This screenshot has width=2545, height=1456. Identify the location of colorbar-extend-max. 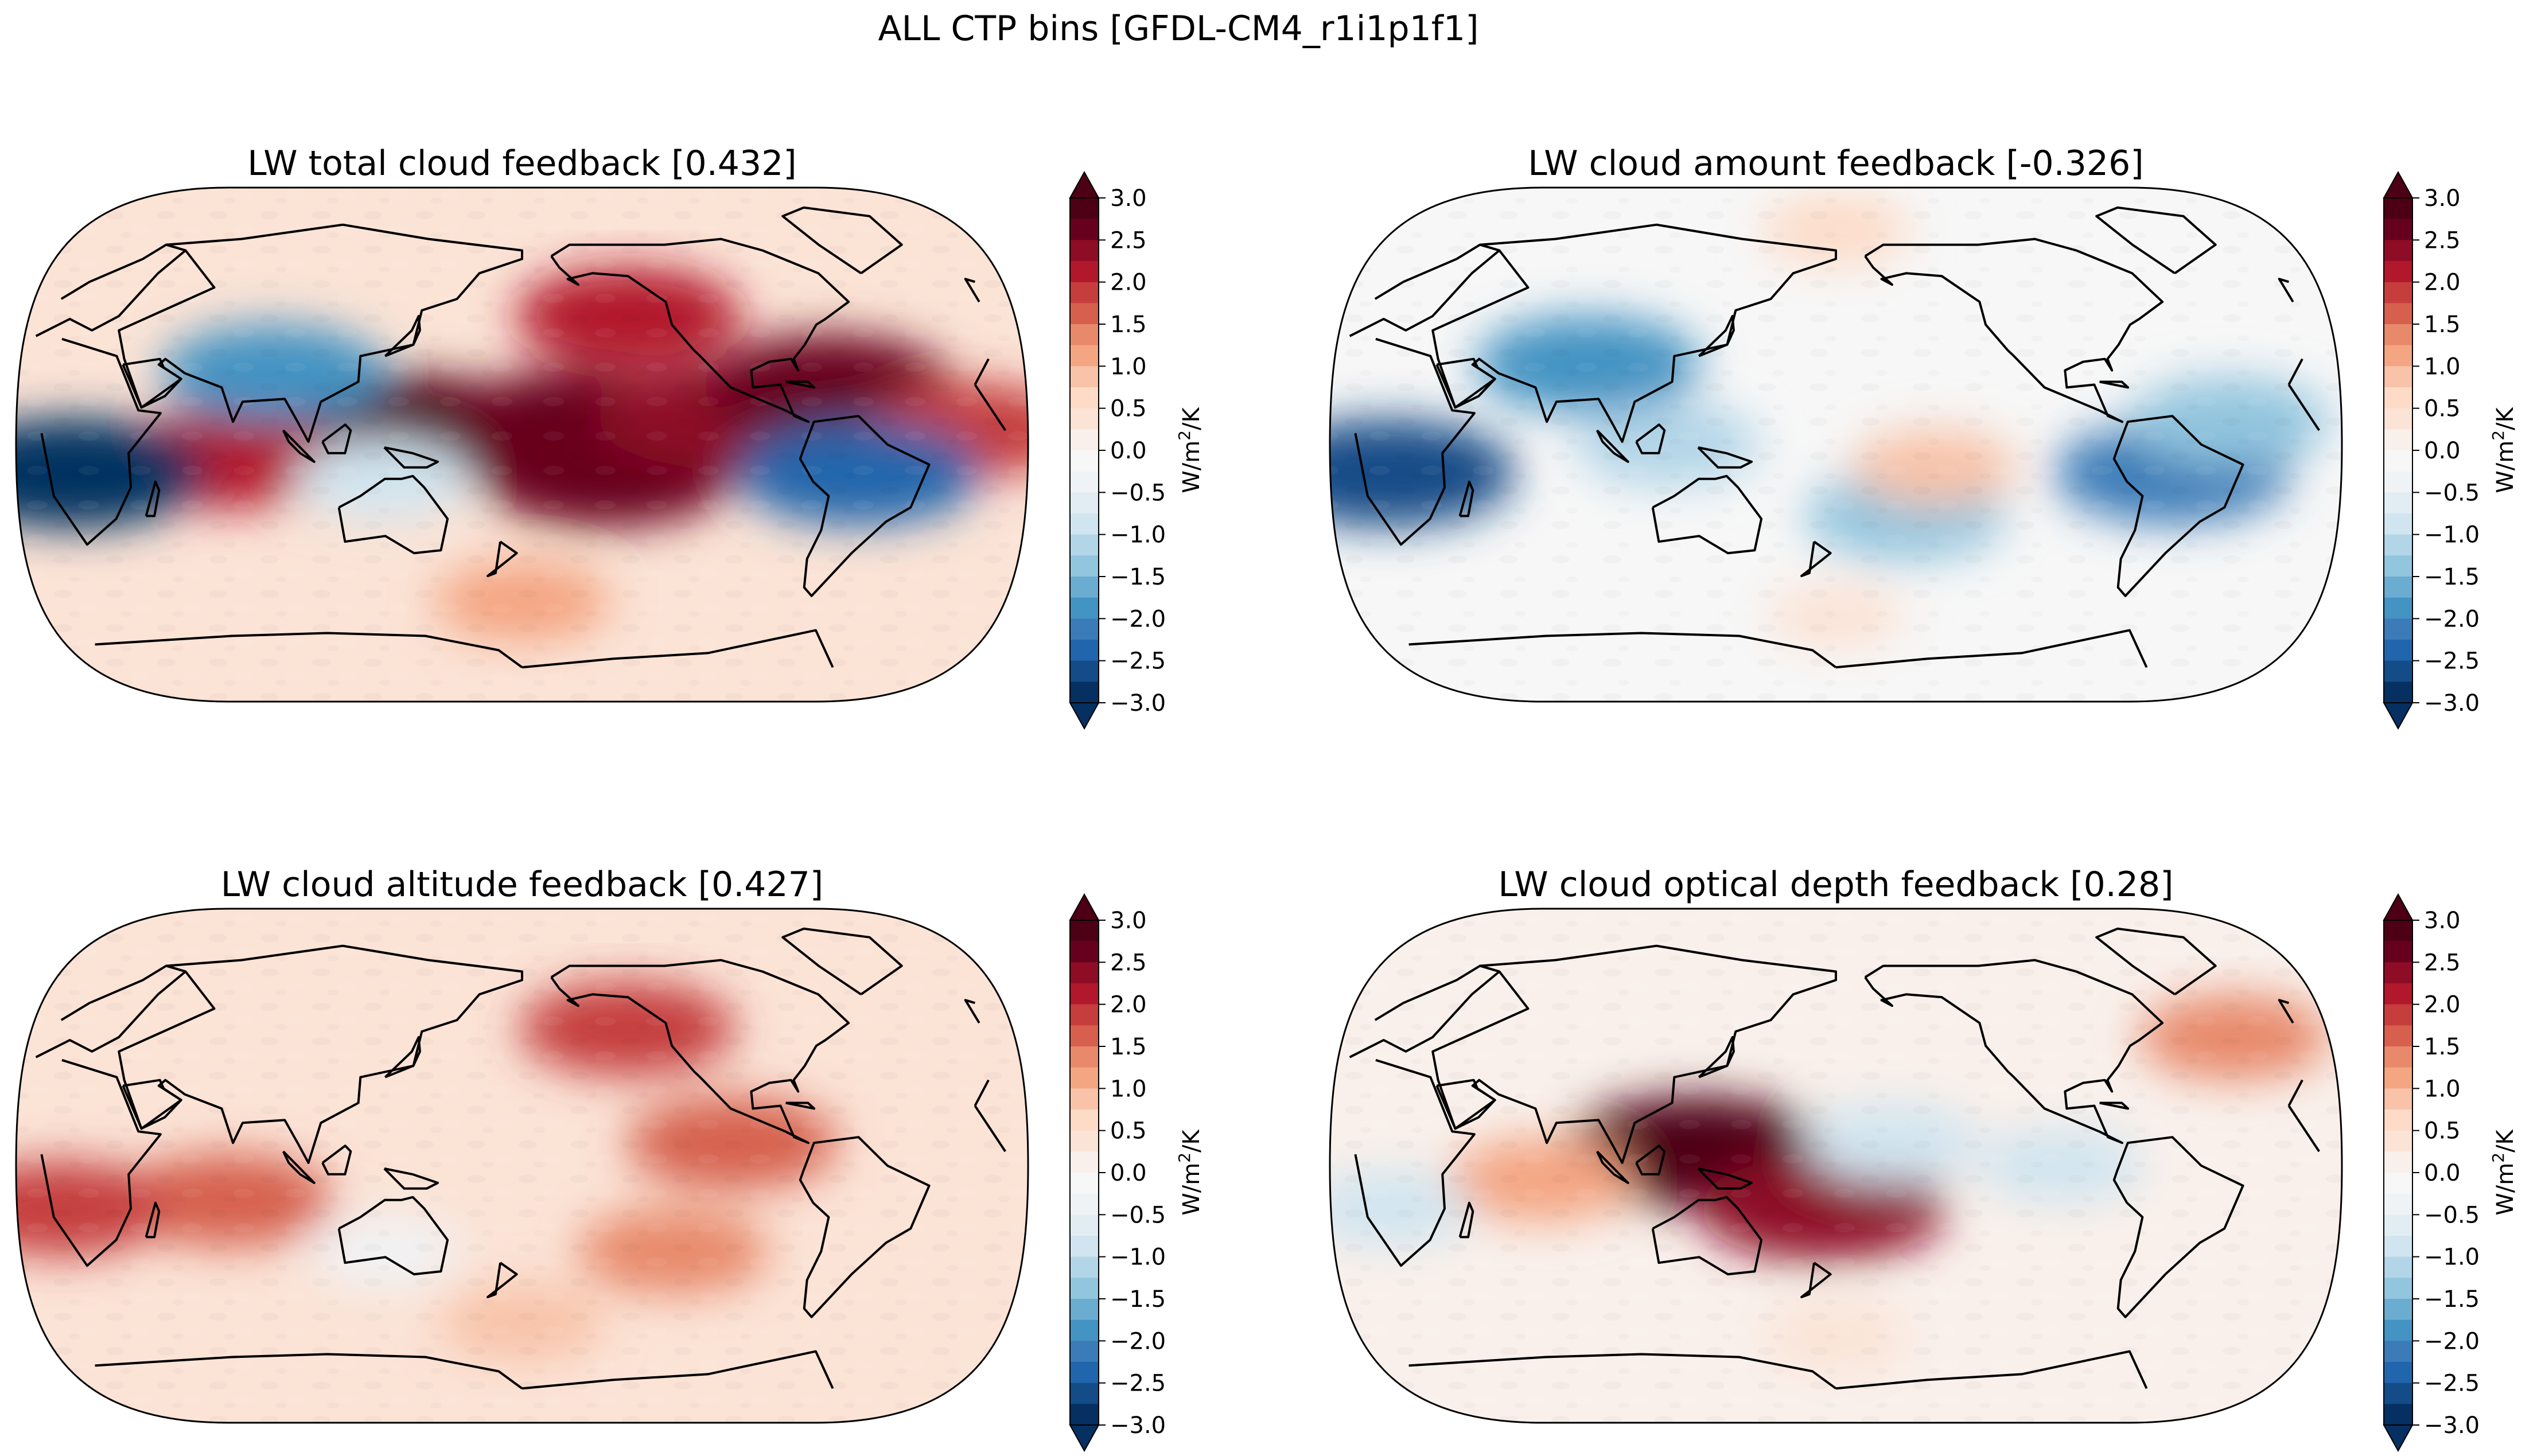
(2398, 907).